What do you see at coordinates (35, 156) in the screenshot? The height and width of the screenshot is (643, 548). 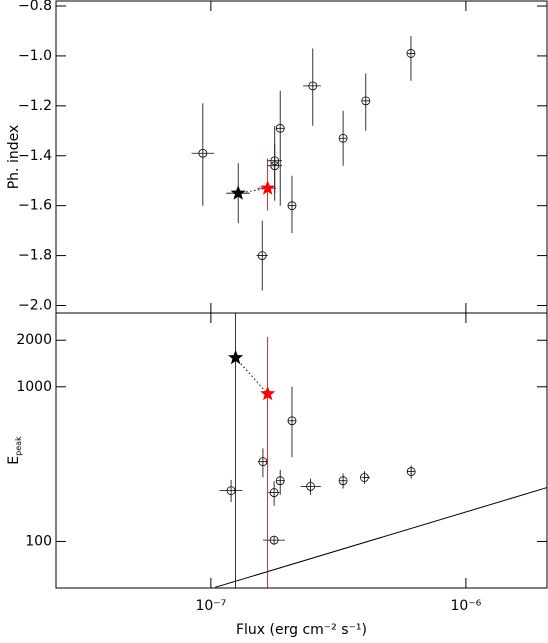 I see `y-tick-label: −1.4` at bounding box center [35, 156].